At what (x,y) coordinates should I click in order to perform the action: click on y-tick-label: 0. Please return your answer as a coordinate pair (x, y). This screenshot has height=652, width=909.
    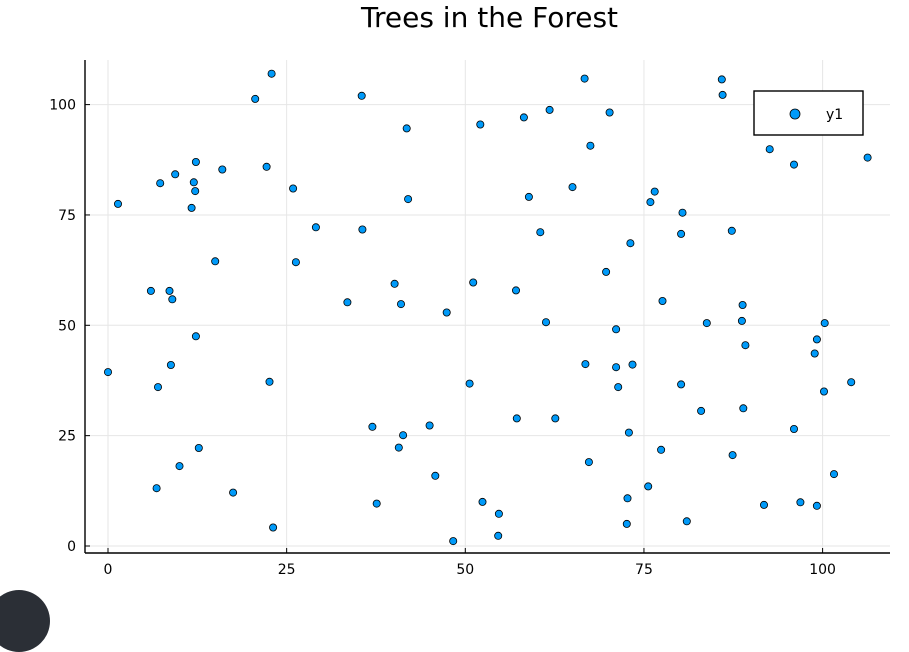
    Looking at the image, I should click on (71, 547).